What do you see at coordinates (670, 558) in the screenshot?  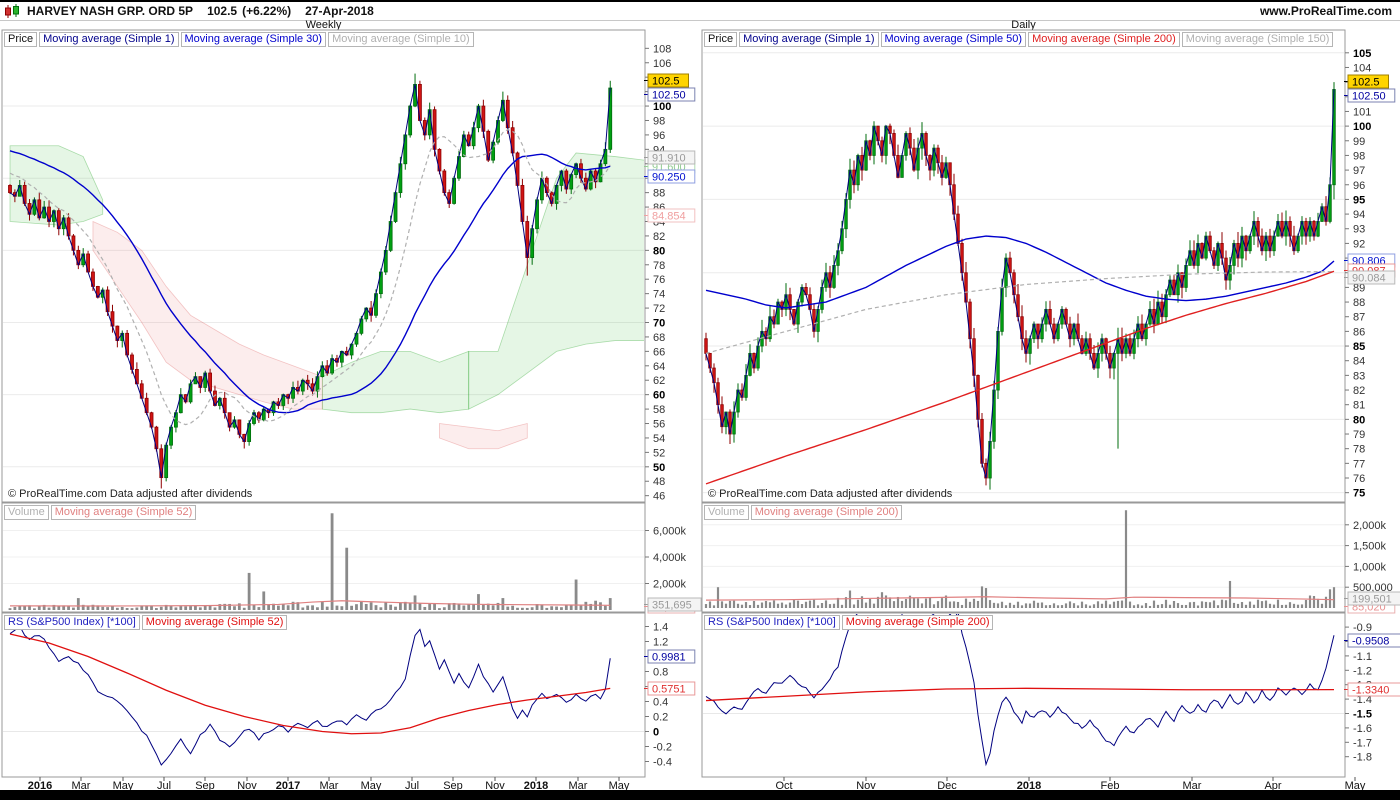 I see `volume-tick-label: 4,000k` at bounding box center [670, 558].